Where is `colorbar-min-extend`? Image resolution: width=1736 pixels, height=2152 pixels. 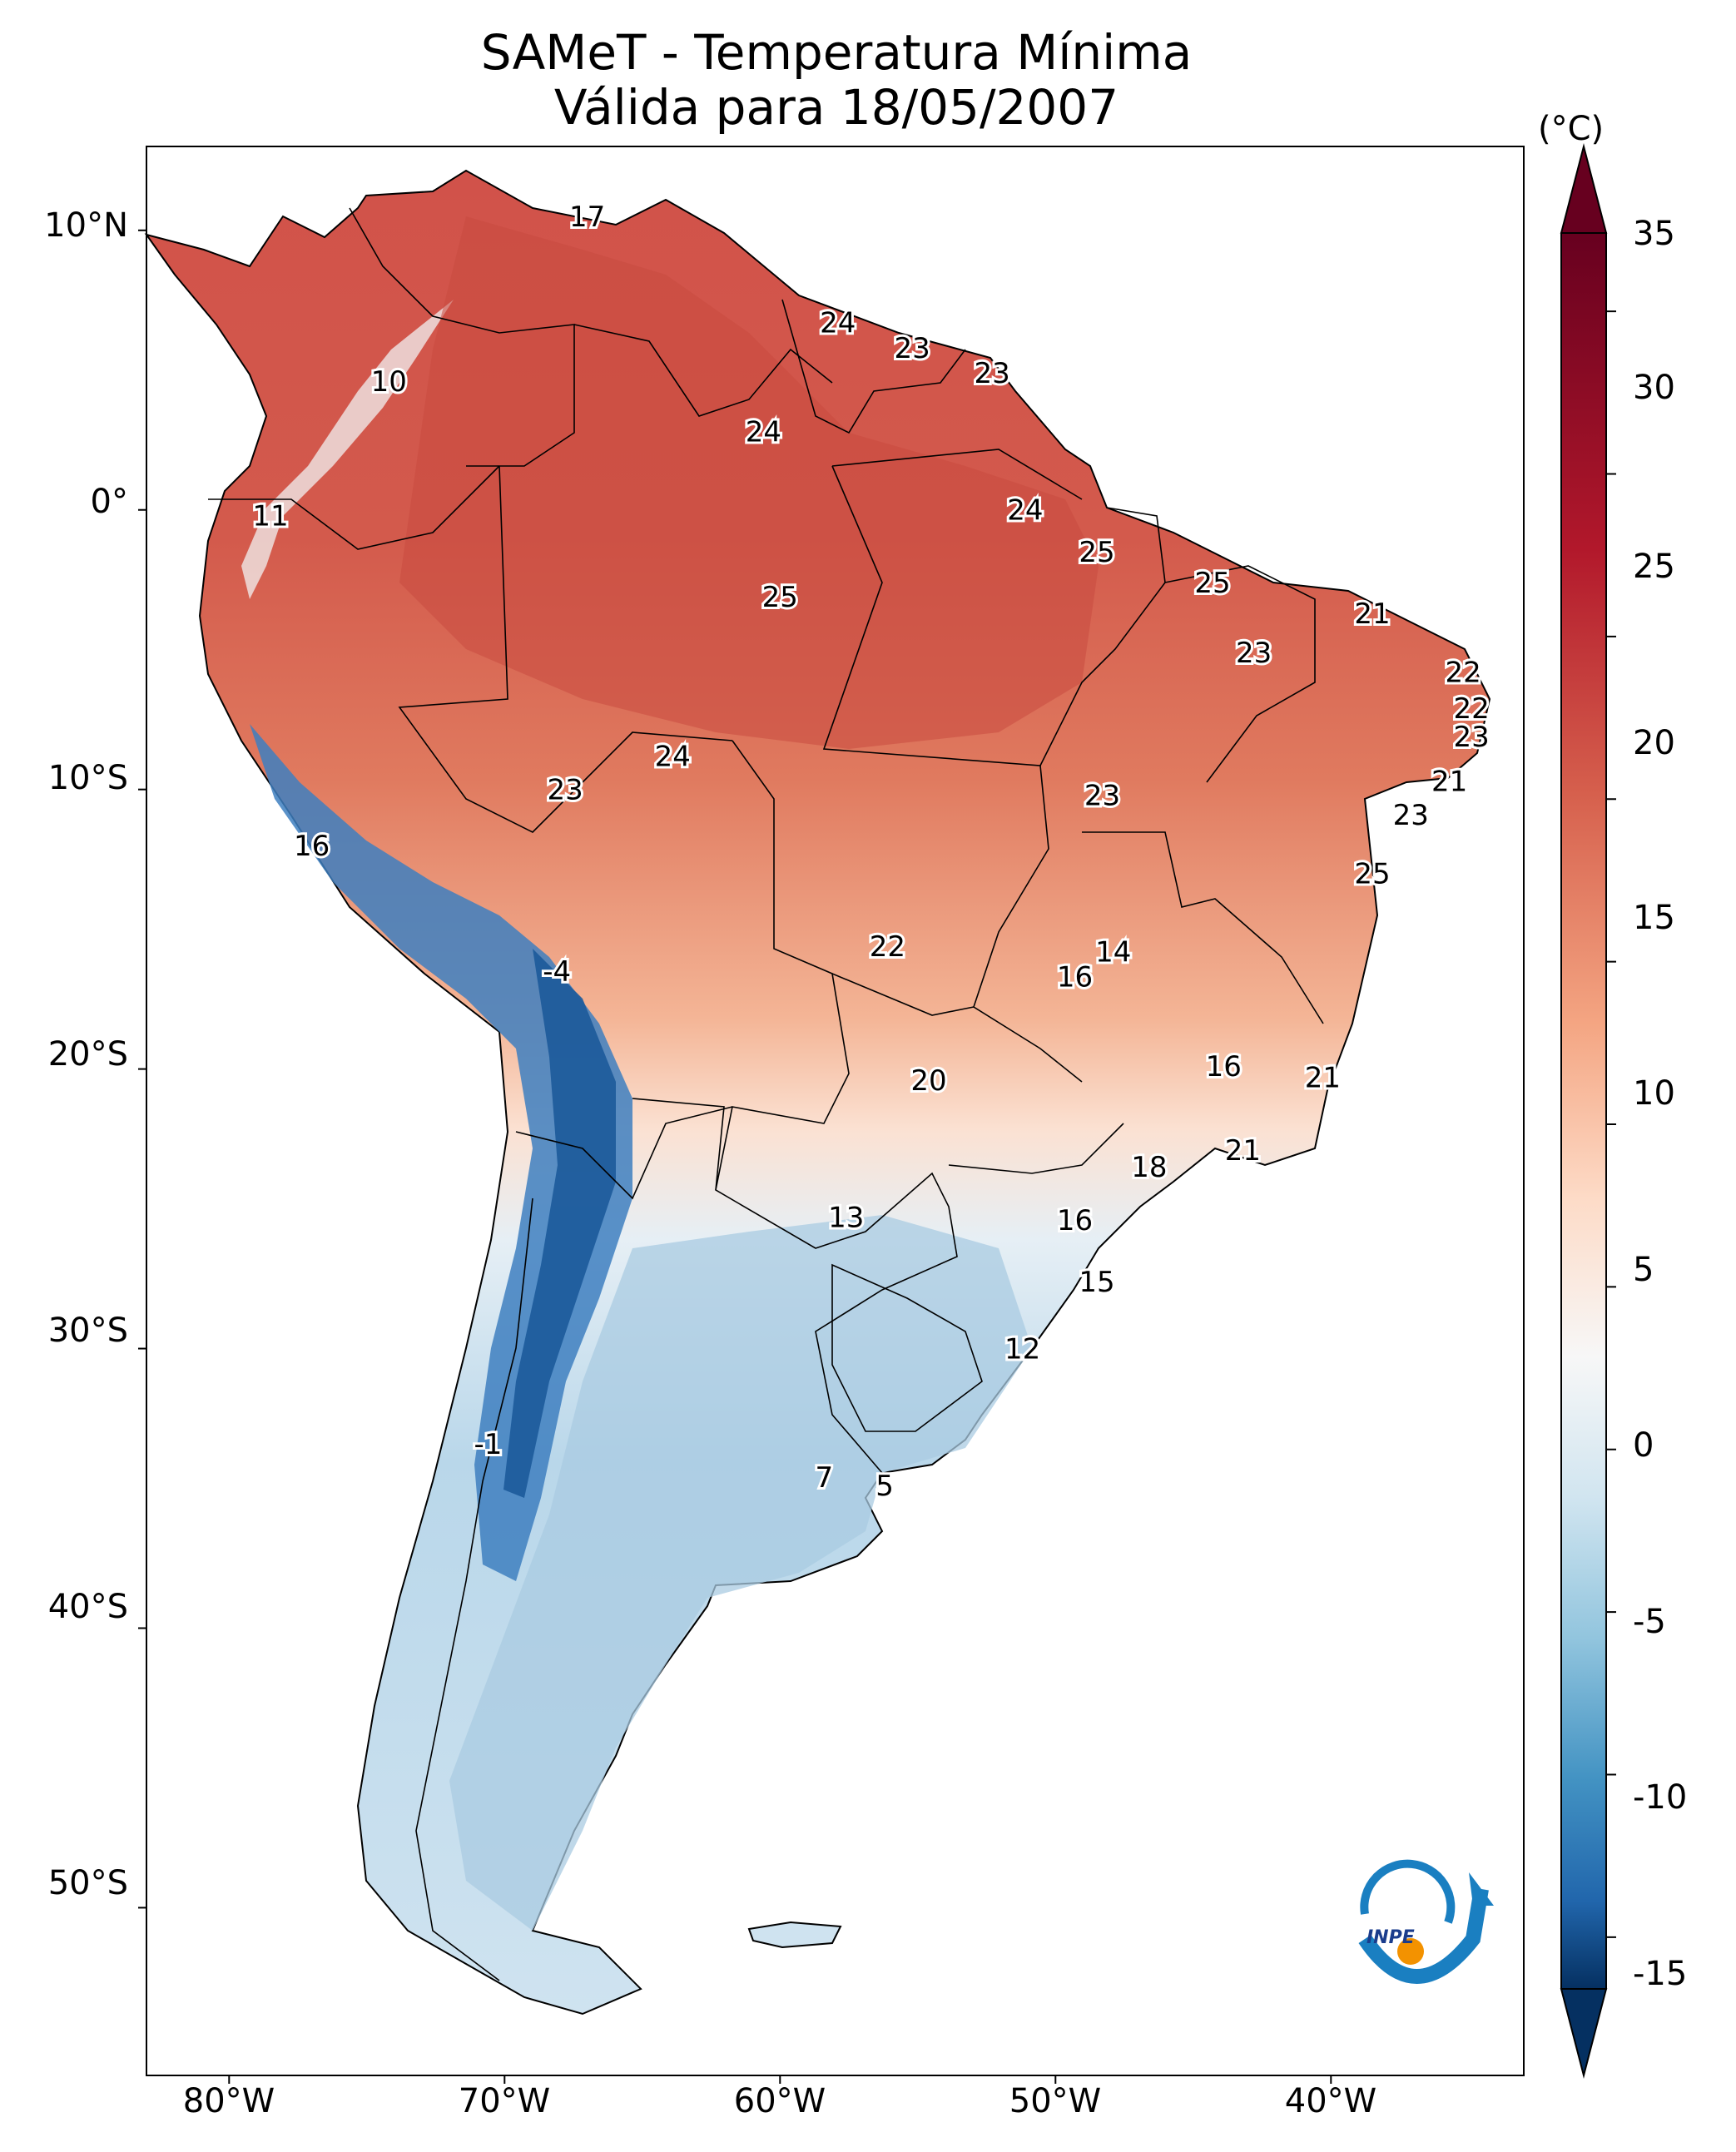 colorbar-min-extend is located at coordinates (1584, 2033).